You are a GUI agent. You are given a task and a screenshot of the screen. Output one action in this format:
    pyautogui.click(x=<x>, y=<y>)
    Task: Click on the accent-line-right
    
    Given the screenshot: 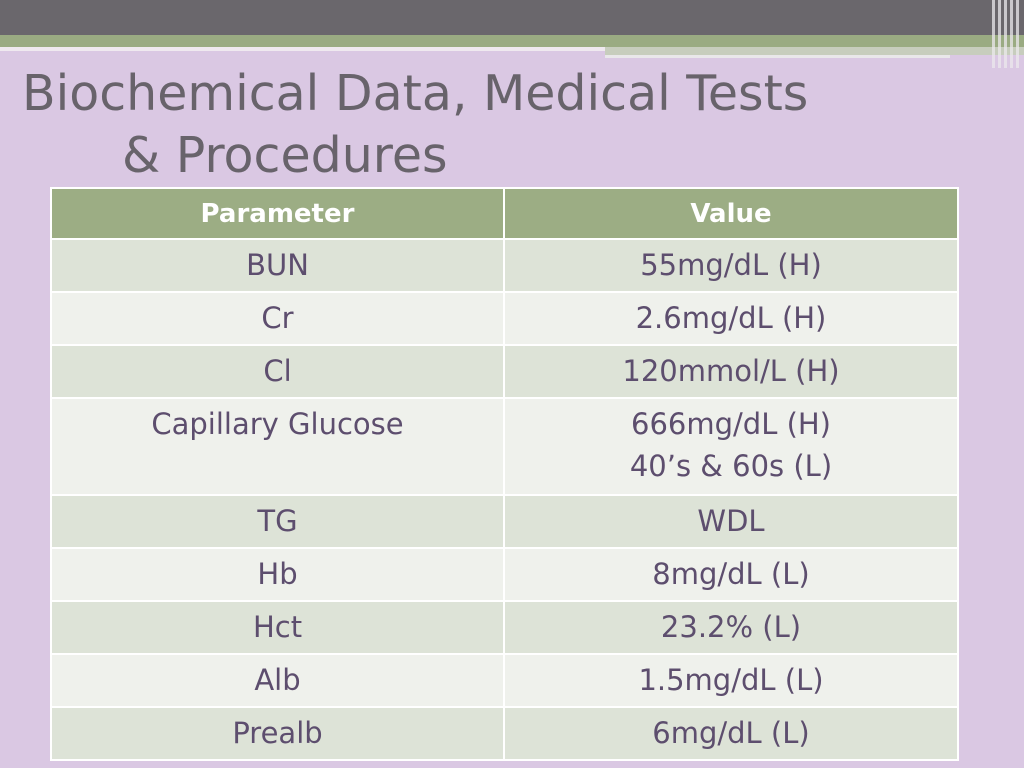 What is the action you would take?
    pyautogui.click(x=777, y=56)
    